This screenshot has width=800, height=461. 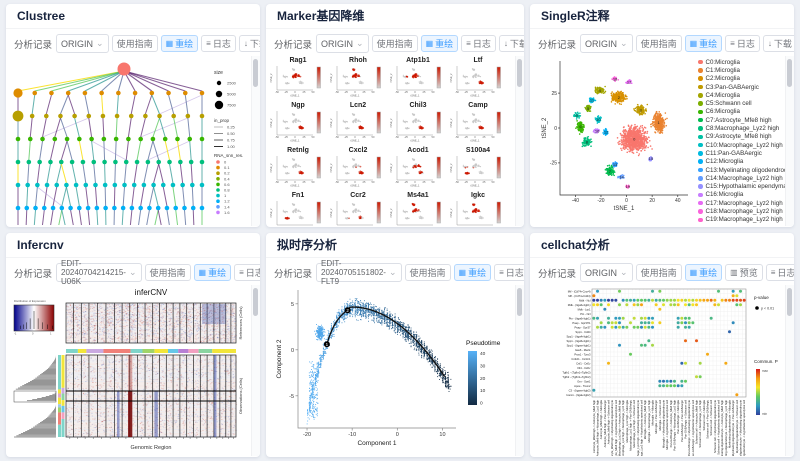 I want to click on legend-item: C8:Macrophage_Lyz2 high, so click(x=744, y=128).